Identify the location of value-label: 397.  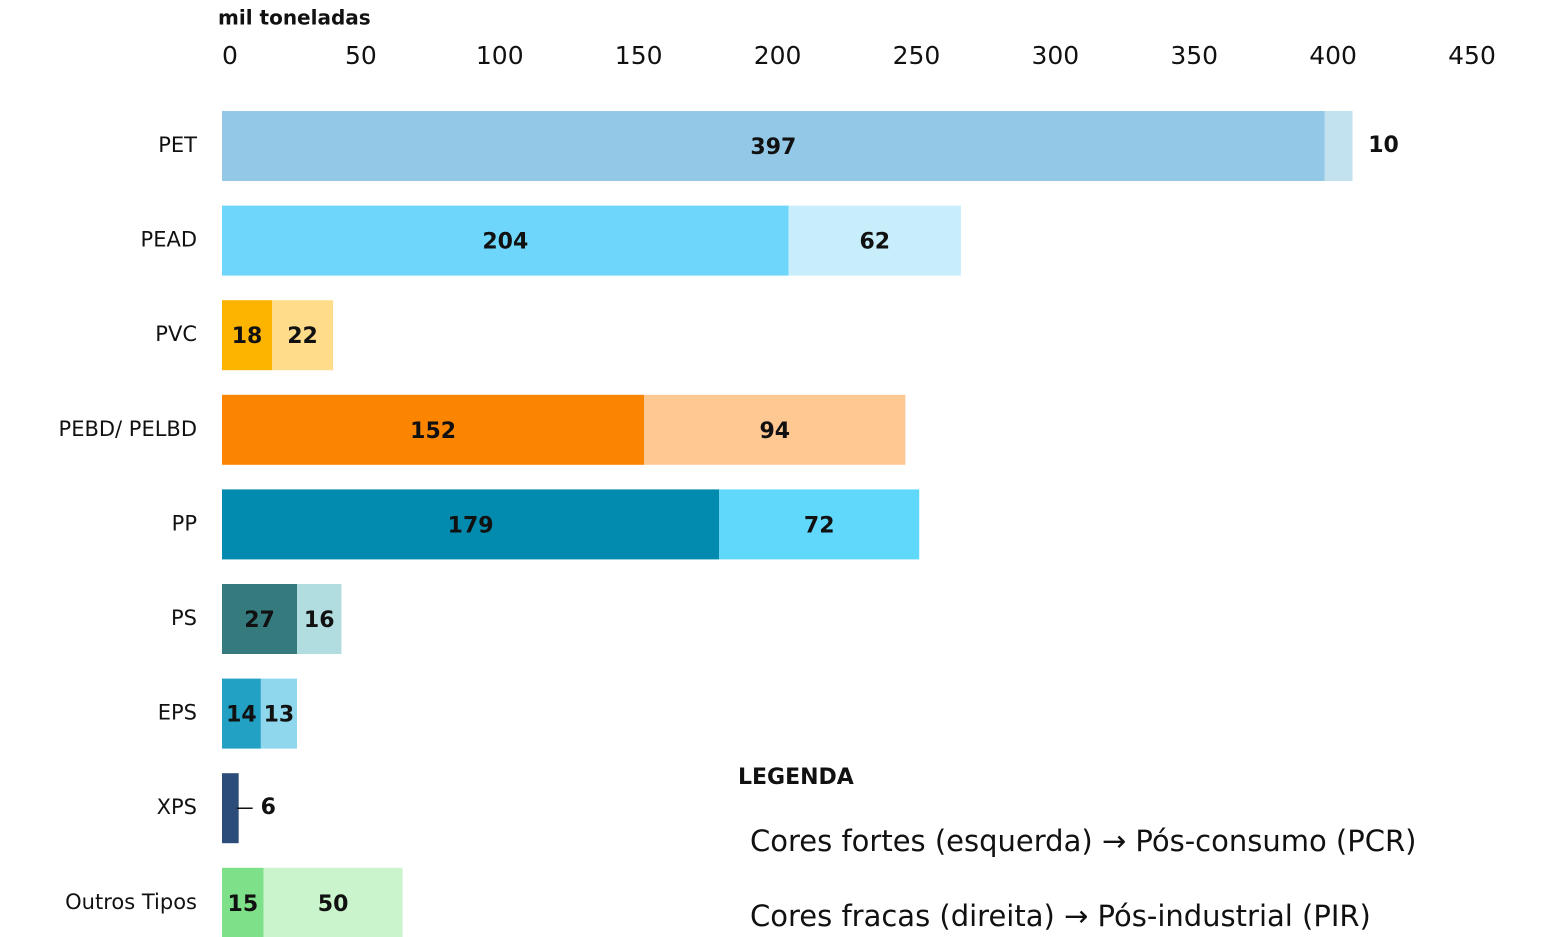
(773, 147).